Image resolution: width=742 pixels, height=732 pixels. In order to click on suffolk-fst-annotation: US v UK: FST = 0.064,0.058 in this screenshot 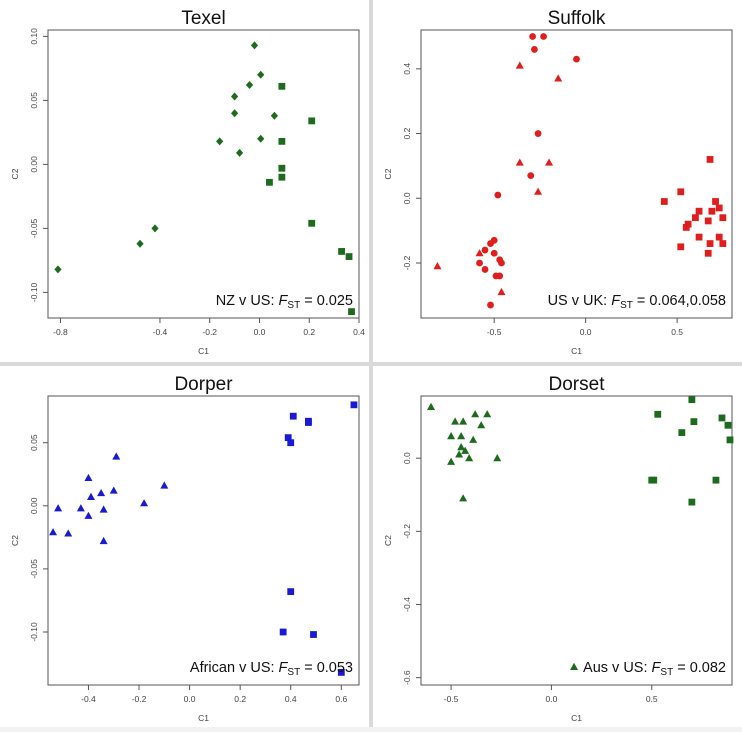, I will do `click(637, 302)`.